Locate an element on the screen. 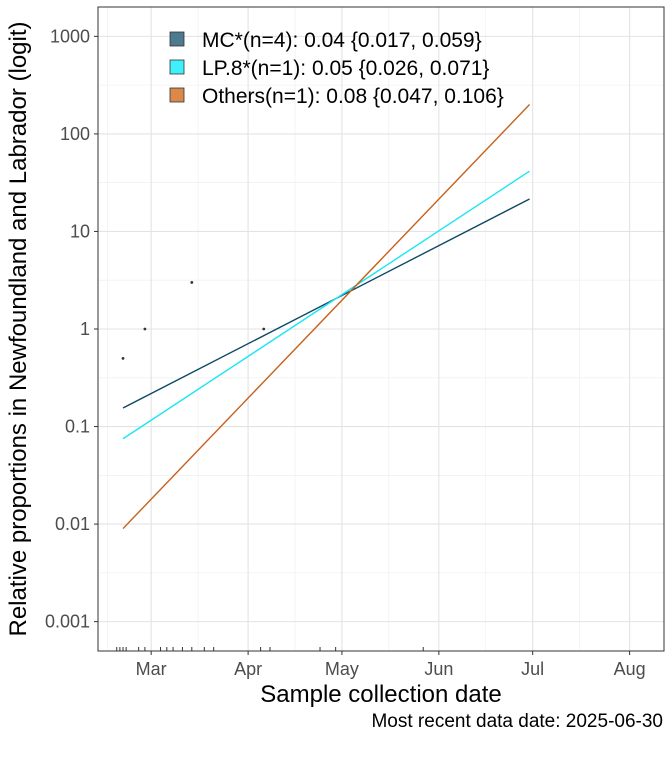 The height and width of the screenshot is (768, 672). y-tick-label: 1 is located at coordinates (85, 329).